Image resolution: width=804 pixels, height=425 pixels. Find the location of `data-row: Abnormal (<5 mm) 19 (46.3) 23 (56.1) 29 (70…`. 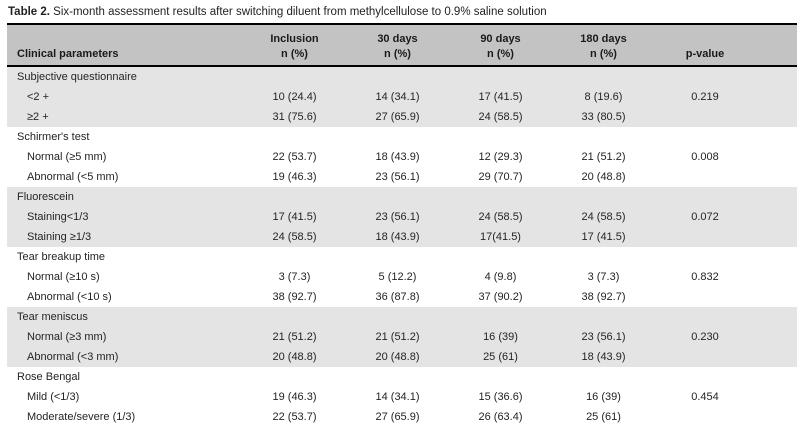

data-row: Abnormal (<5 mm) 19 (46.3) 23 (56.1) 29 (70… is located at coordinates (402, 177).